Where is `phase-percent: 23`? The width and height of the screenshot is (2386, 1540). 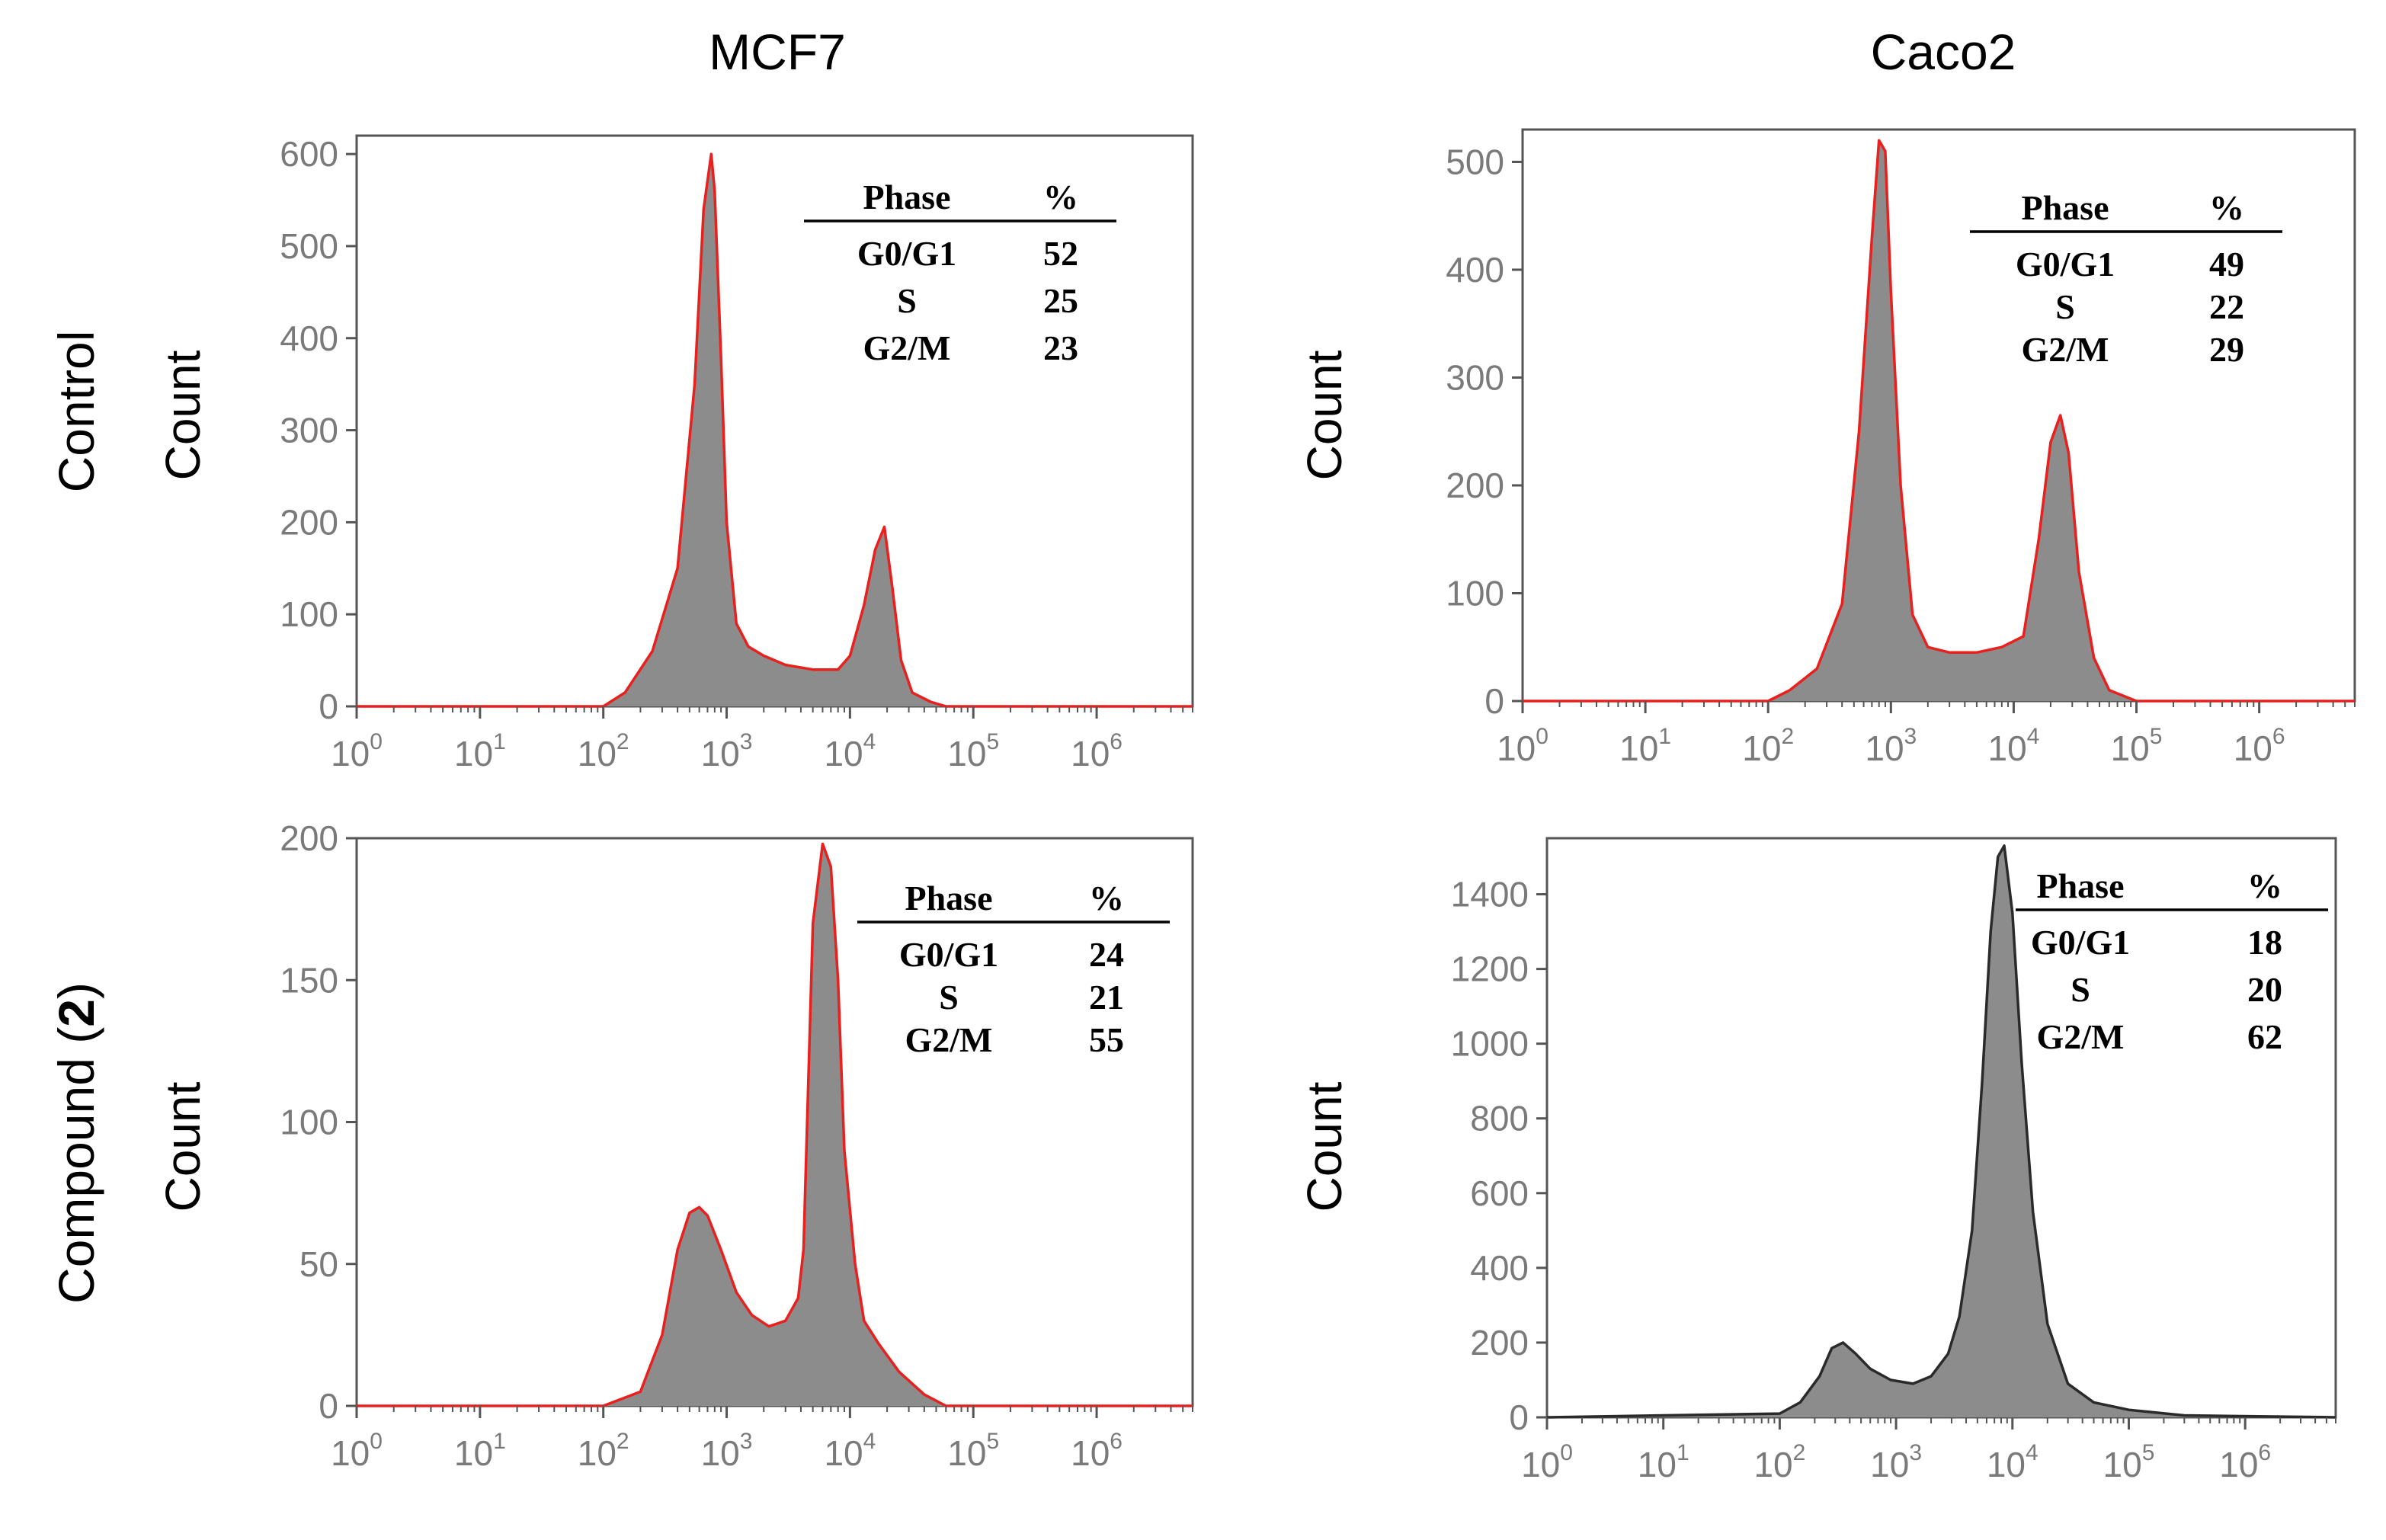 phase-percent: 23 is located at coordinates (1060, 347).